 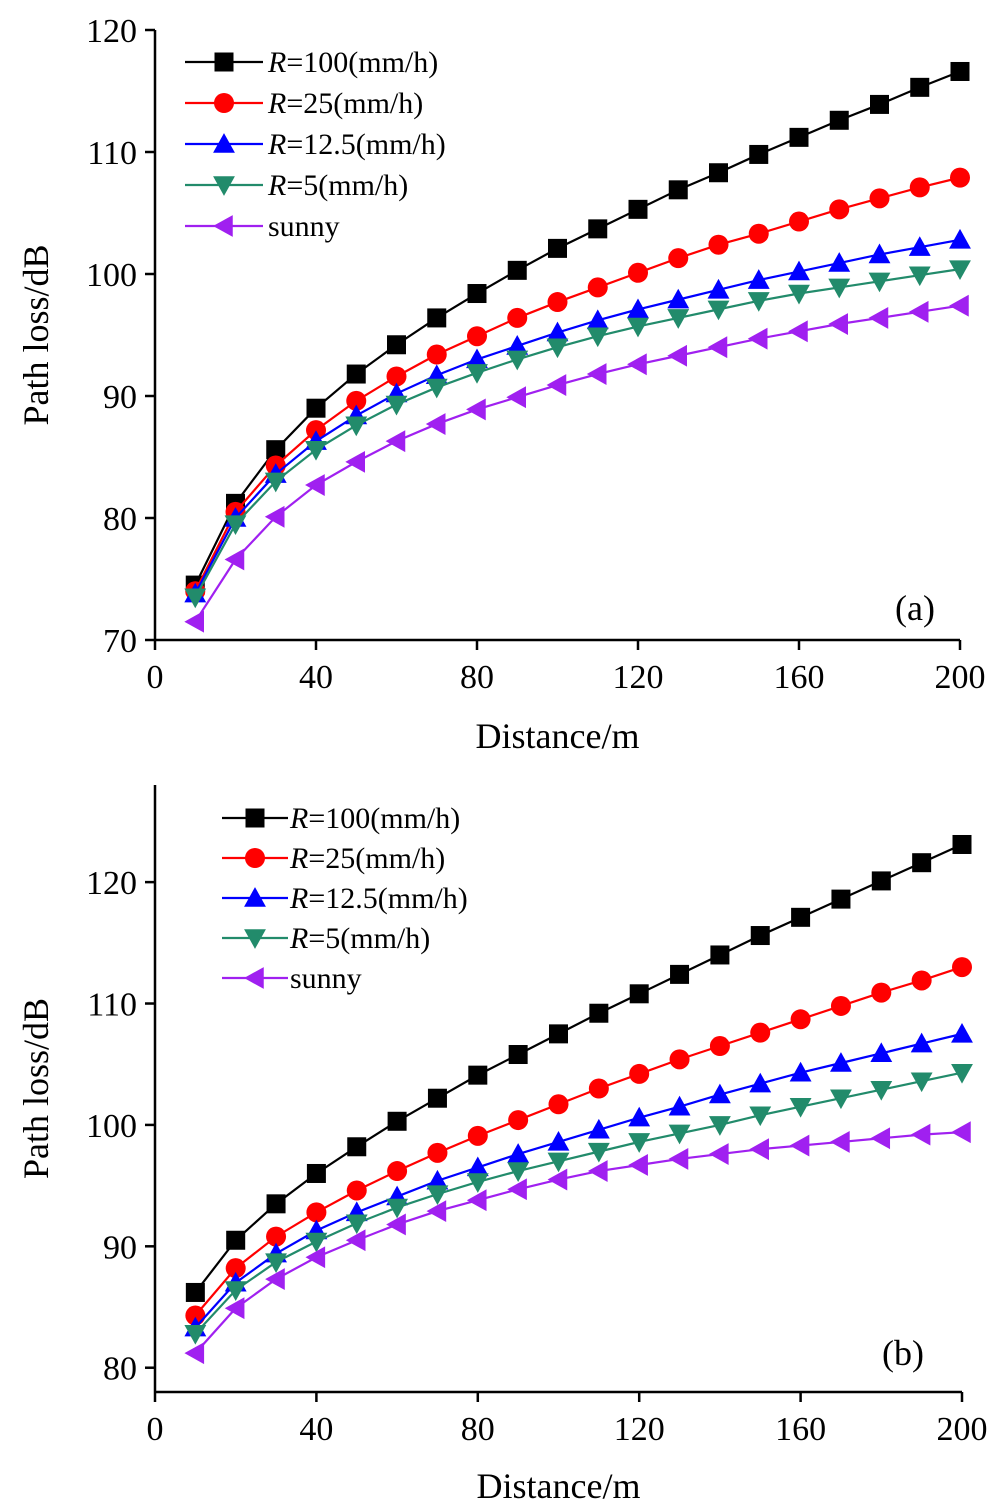 What do you see at coordinates (292, 978) in the screenshot?
I see `legend-item: sunny` at bounding box center [292, 978].